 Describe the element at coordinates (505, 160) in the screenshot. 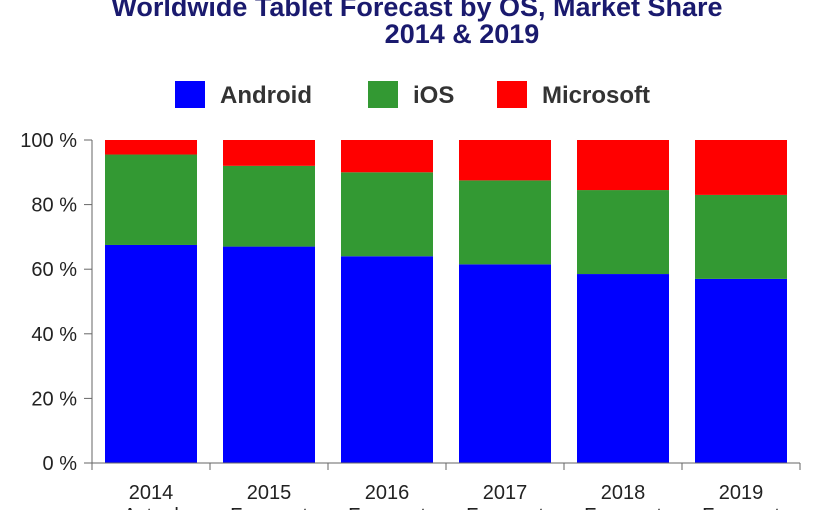

I see `bar-microsoft-2017` at that location.